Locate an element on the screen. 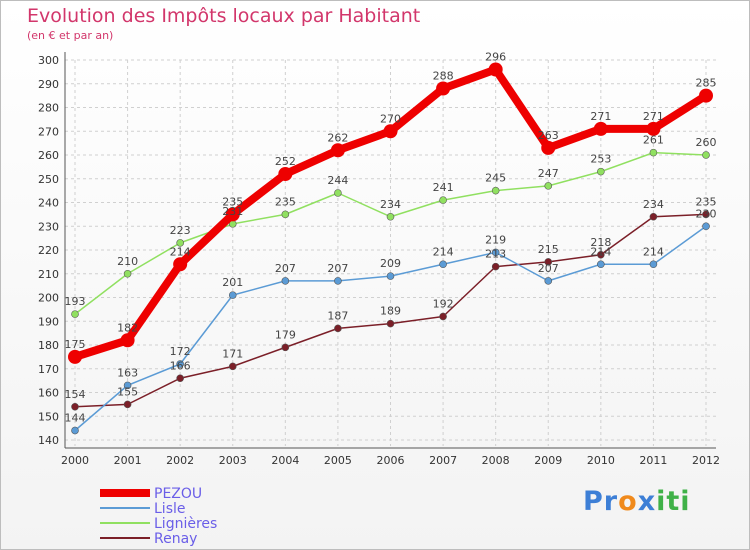  data-label: 155 is located at coordinates (127, 391).